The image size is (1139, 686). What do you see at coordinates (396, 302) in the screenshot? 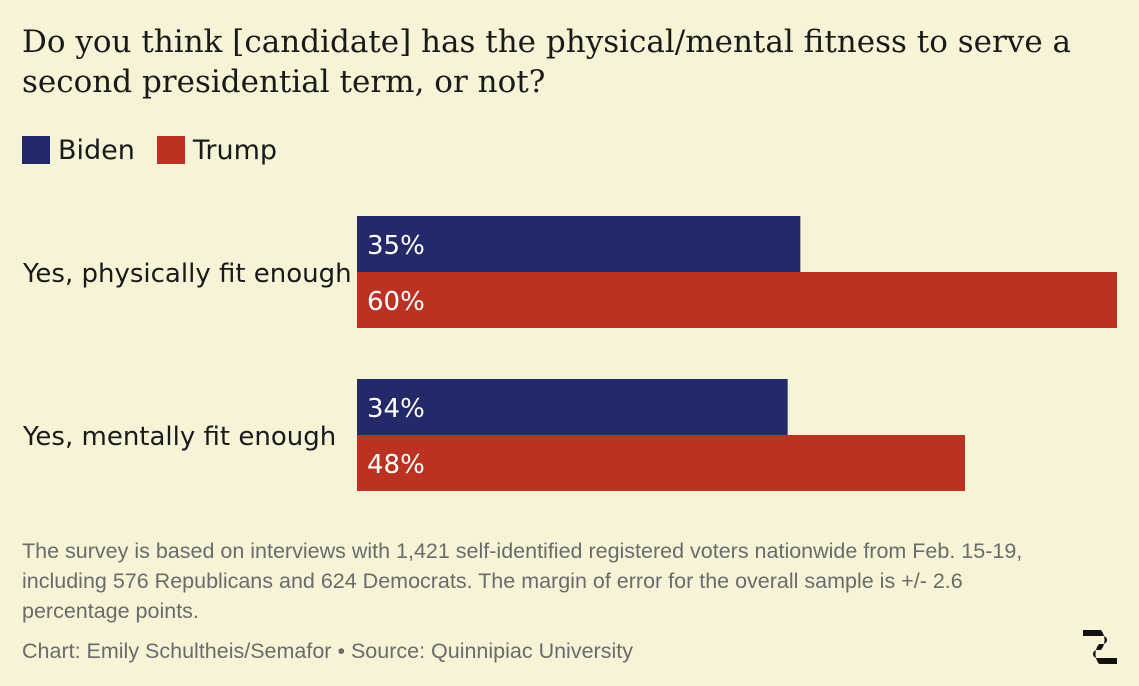
I see `data-label-trump-yes-physically-fit-enough: 60%` at bounding box center [396, 302].